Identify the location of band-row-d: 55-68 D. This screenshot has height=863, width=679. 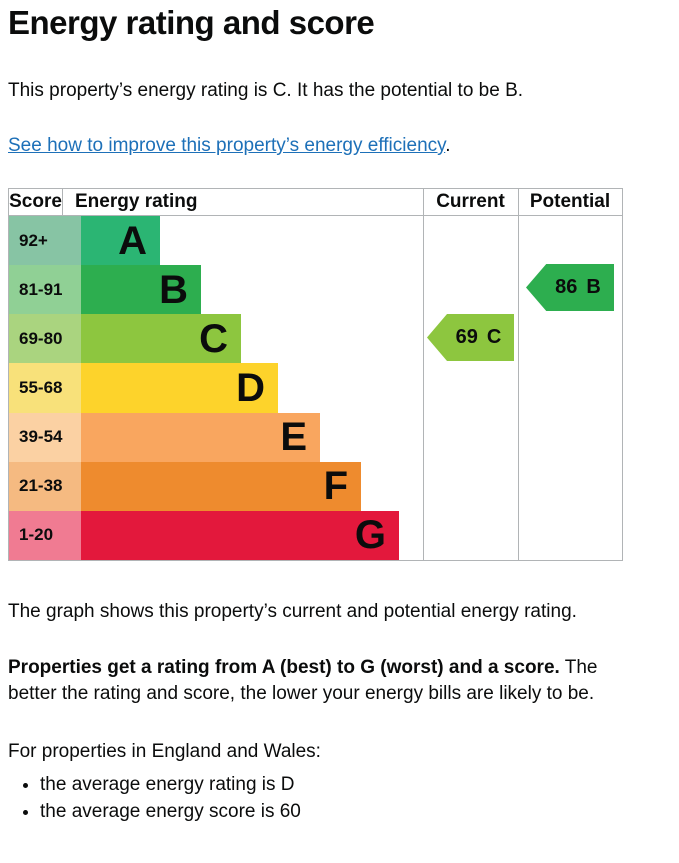
(315, 388).